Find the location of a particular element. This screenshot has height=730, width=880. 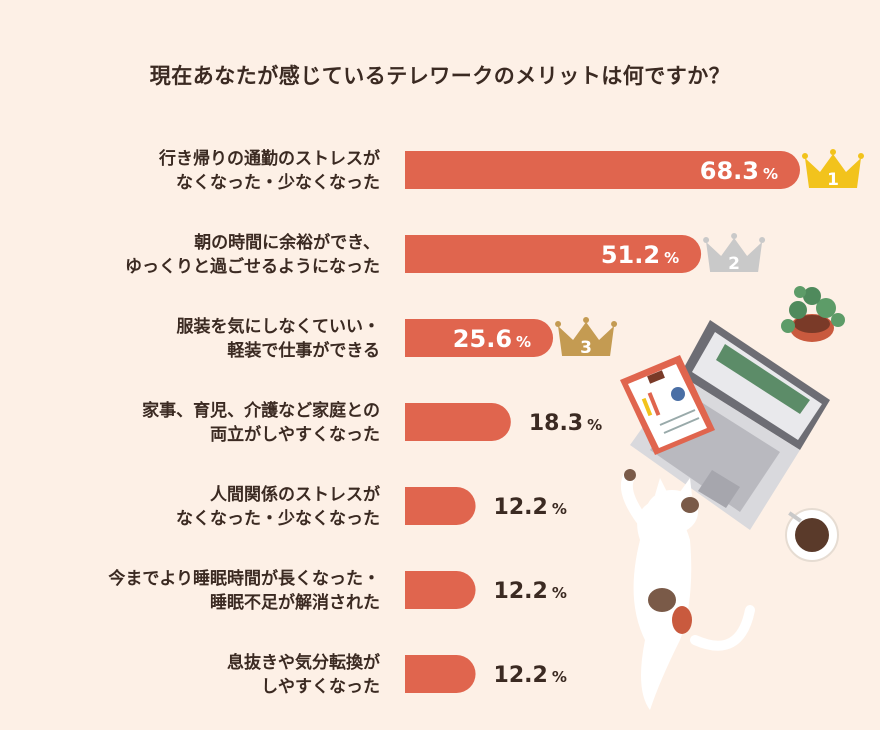

rank-crown-icon-3: 3 is located at coordinates (586, 337).